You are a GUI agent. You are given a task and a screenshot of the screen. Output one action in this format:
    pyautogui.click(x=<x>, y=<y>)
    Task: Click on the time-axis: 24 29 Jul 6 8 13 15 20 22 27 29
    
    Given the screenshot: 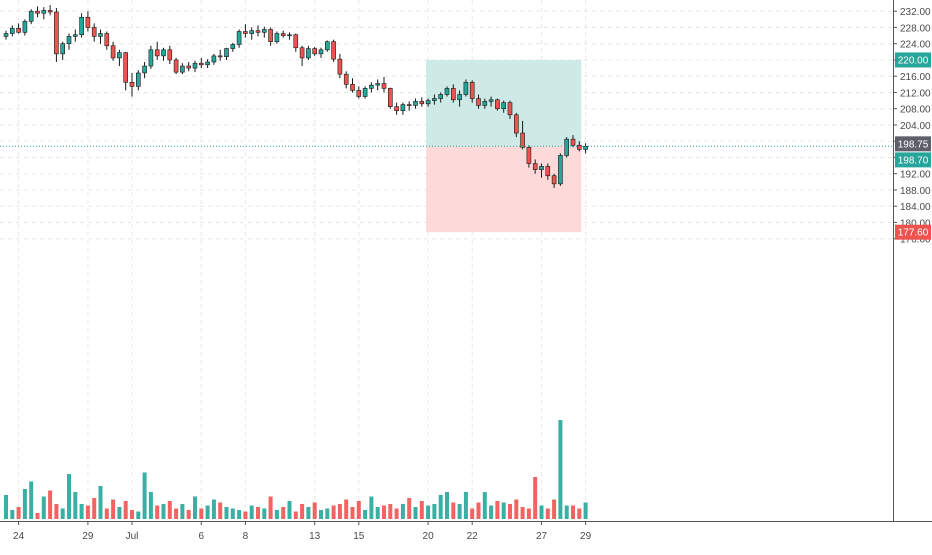 What is the action you would take?
    pyautogui.click(x=302, y=531)
    